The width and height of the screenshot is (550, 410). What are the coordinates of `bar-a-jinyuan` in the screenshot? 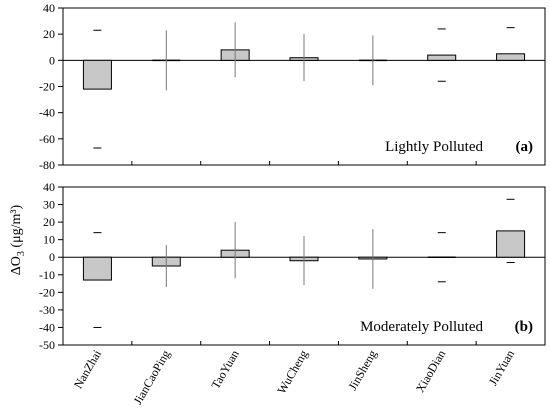 It's located at (511, 57).